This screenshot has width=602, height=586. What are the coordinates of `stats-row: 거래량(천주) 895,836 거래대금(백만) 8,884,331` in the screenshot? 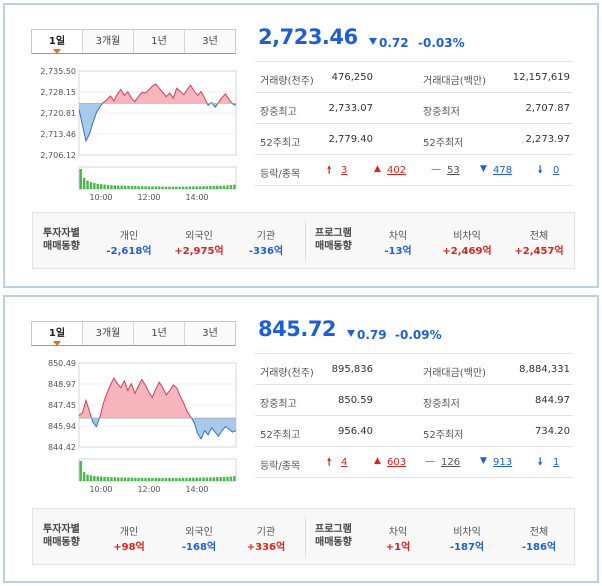 It's located at (414, 369).